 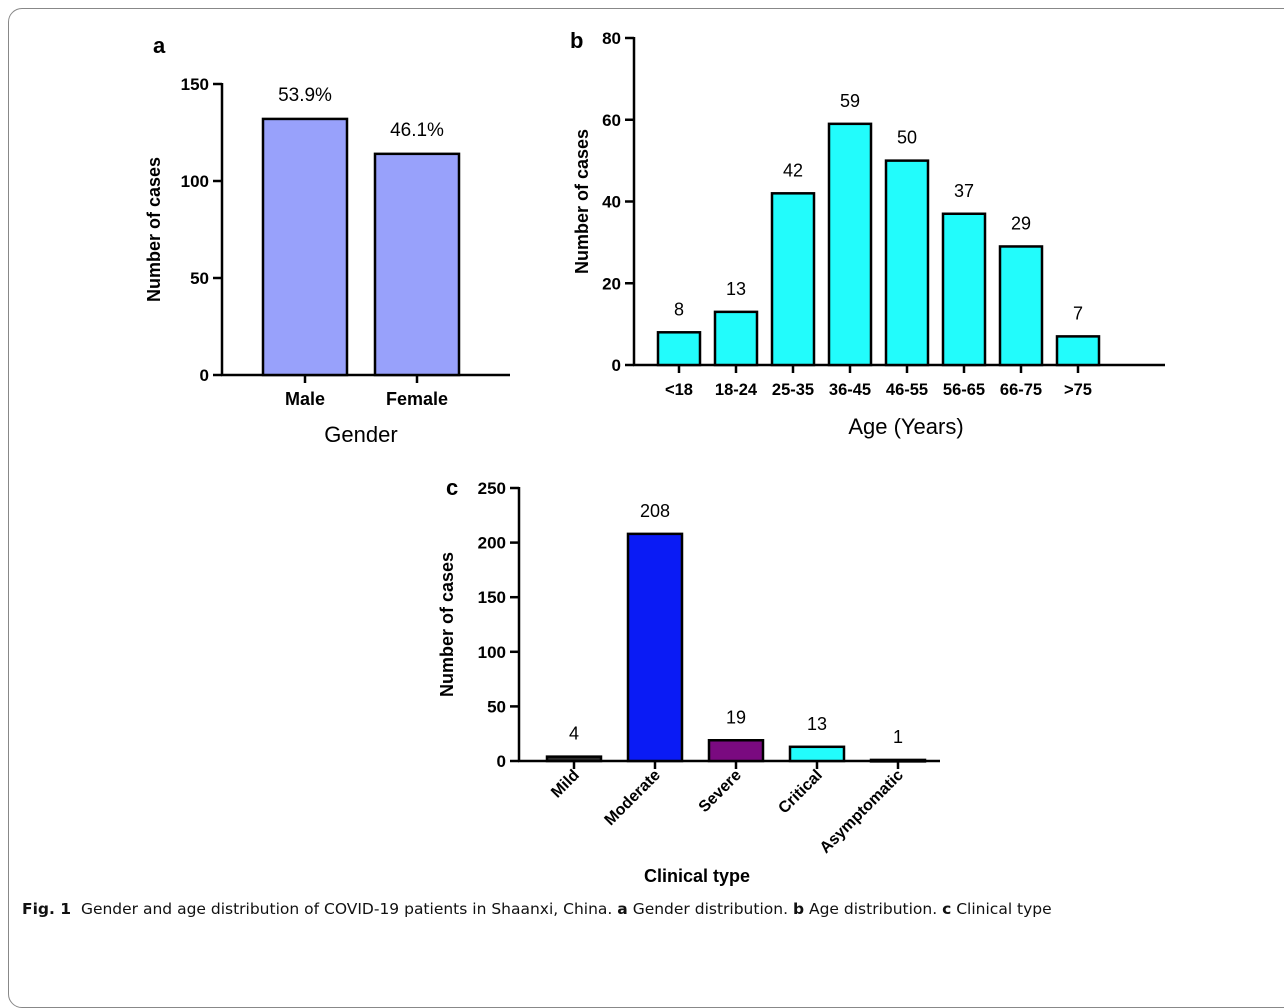 What do you see at coordinates (159, 45) in the screenshot?
I see `panel-a-letter: a` at bounding box center [159, 45].